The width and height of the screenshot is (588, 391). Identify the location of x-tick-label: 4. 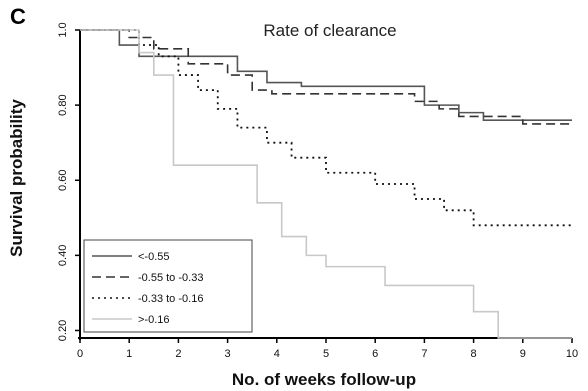
(277, 354).